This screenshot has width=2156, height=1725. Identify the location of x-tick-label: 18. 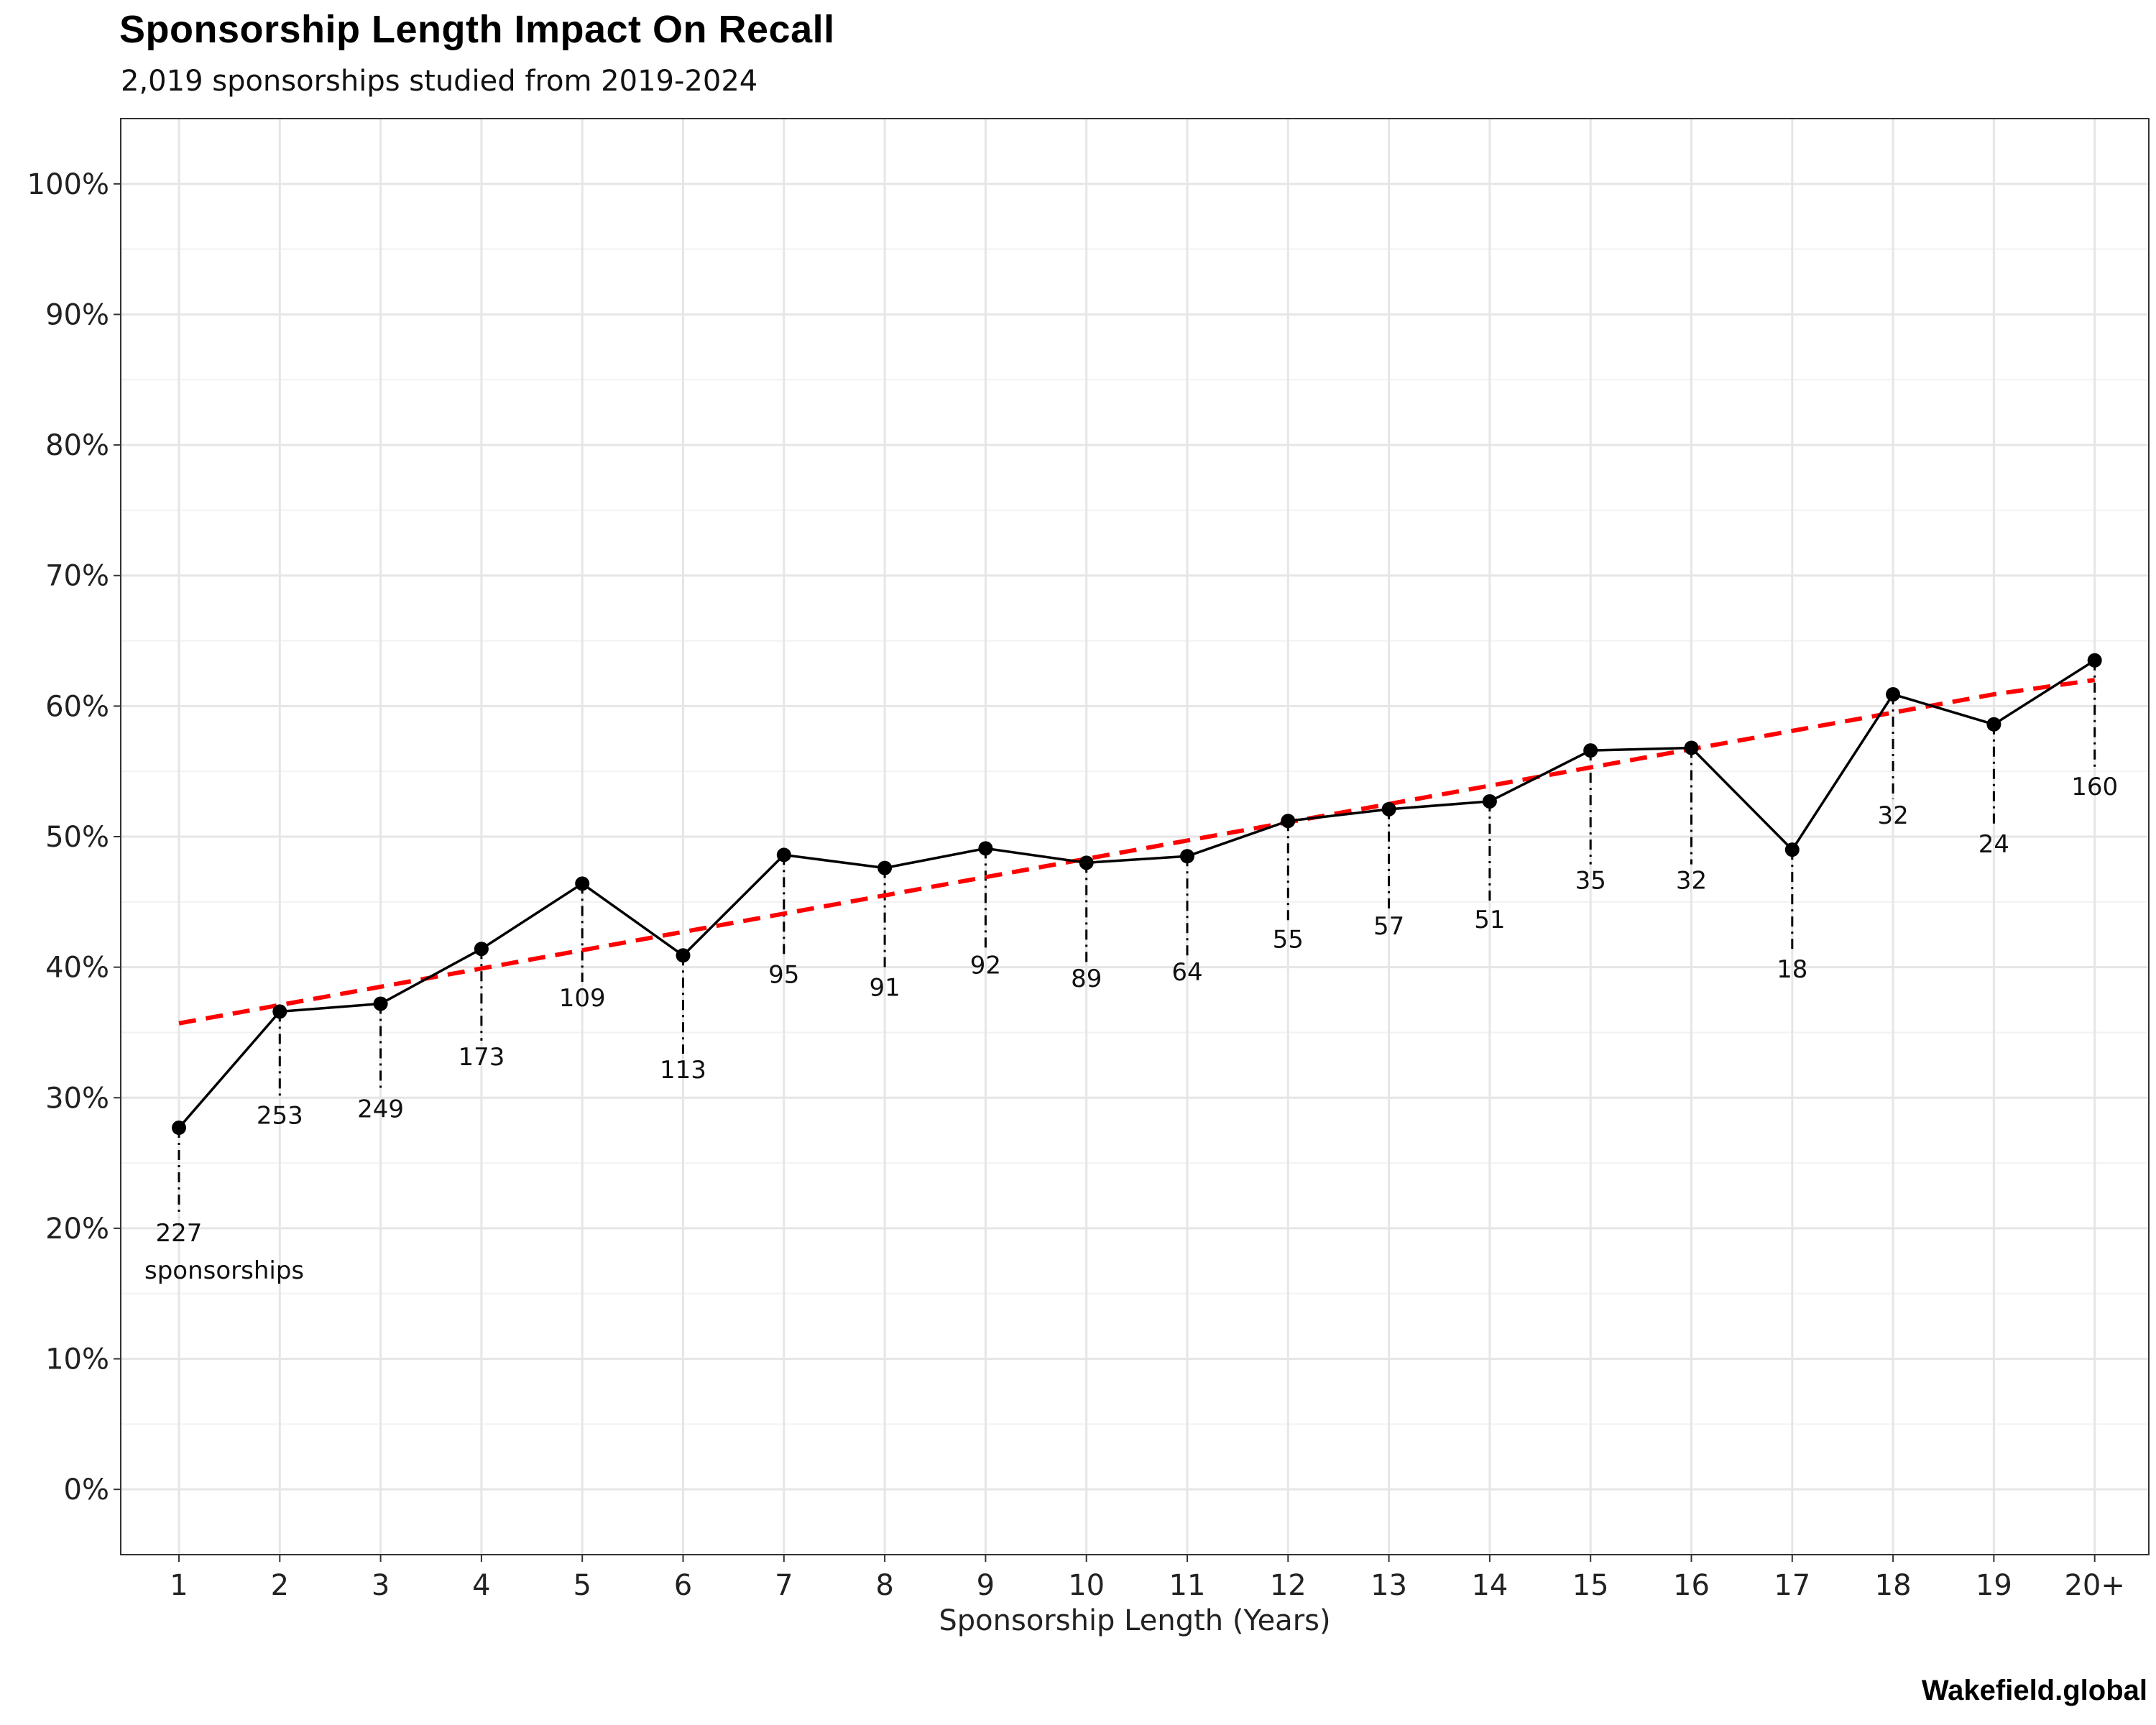
(1893, 1585).